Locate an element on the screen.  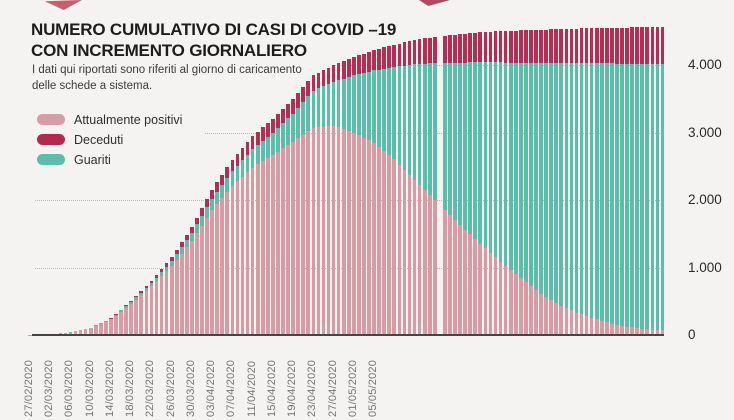
x-tick-label: 07/04/2020 is located at coordinates (231, 388).